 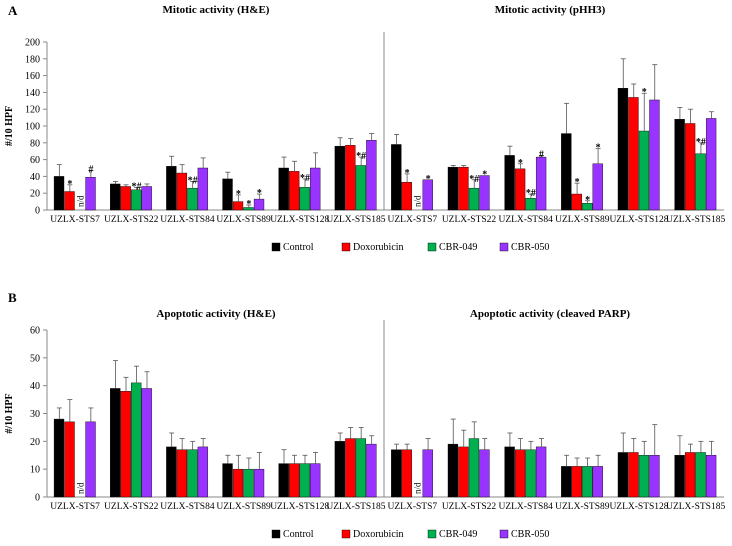 What do you see at coordinates (638, 507) in the screenshot?
I see `category-label: UZLX-STS128` at bounding box center [638, 507].